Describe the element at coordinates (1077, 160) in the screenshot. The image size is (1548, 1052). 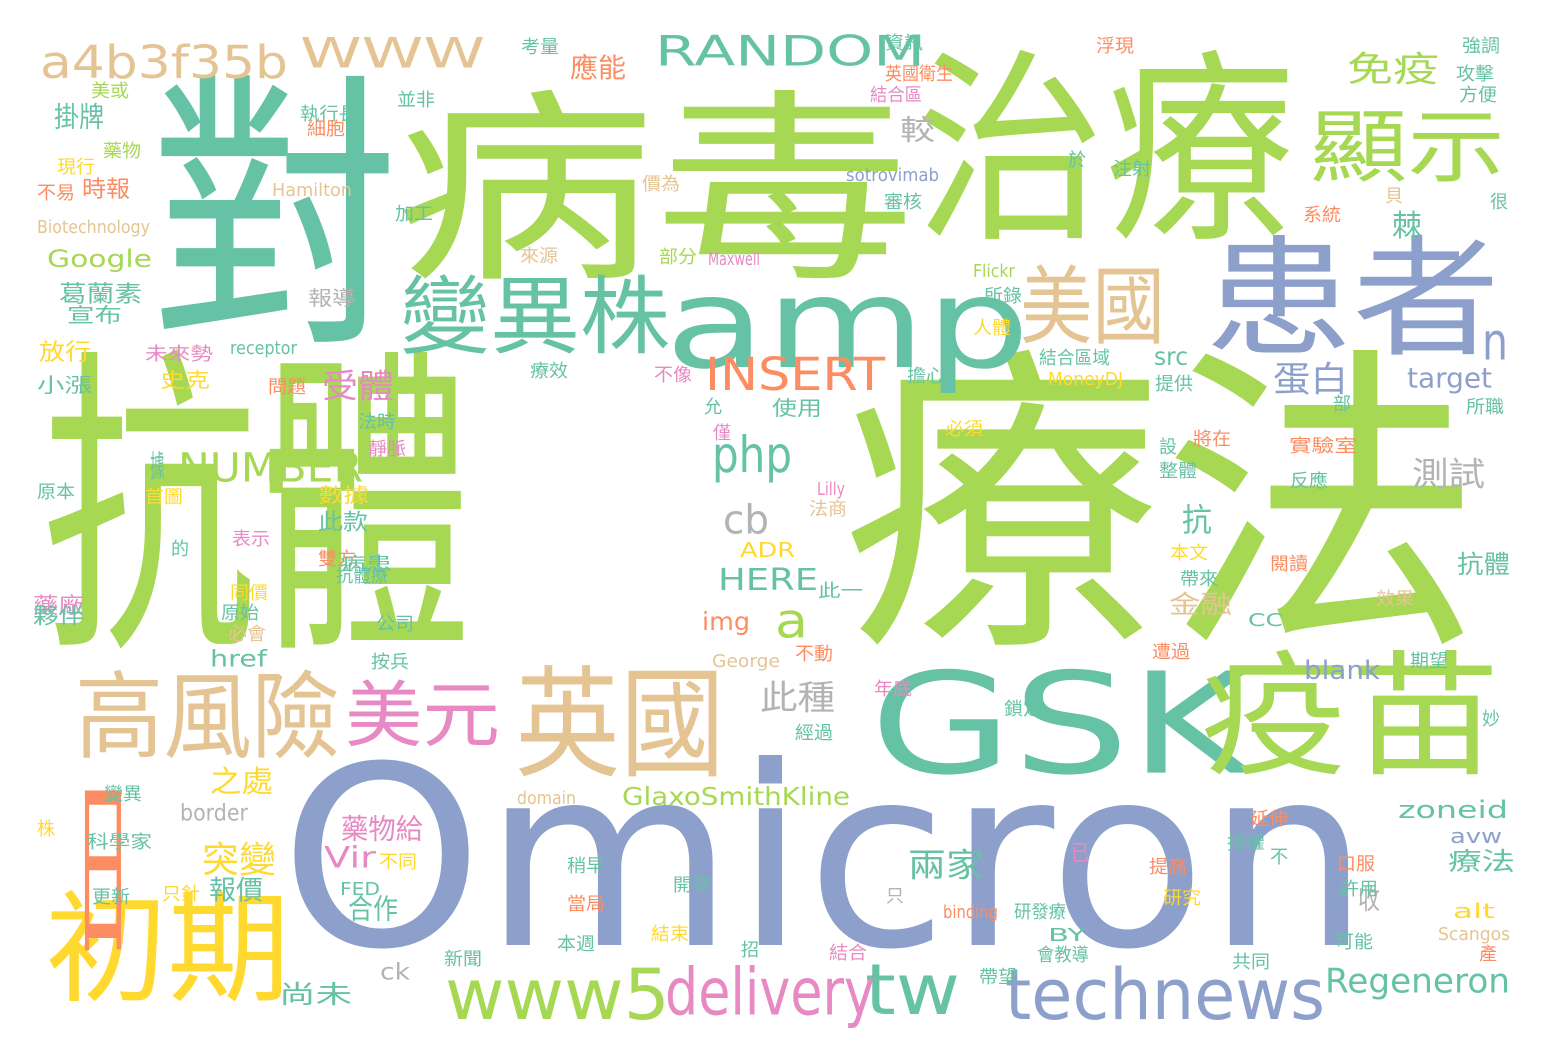
I see `word-small: 於` at that location.